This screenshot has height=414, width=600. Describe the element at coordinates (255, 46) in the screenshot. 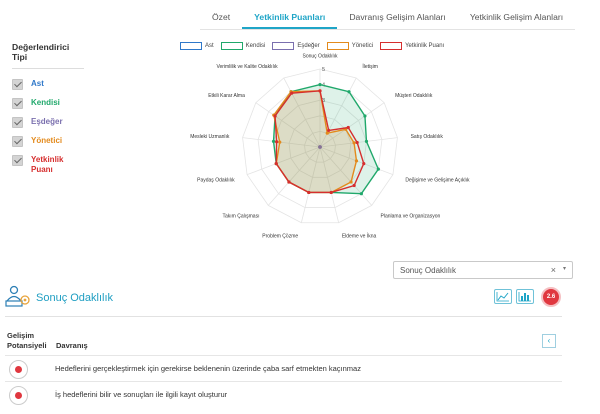

I see `legend-label: Kendisi` at that location.